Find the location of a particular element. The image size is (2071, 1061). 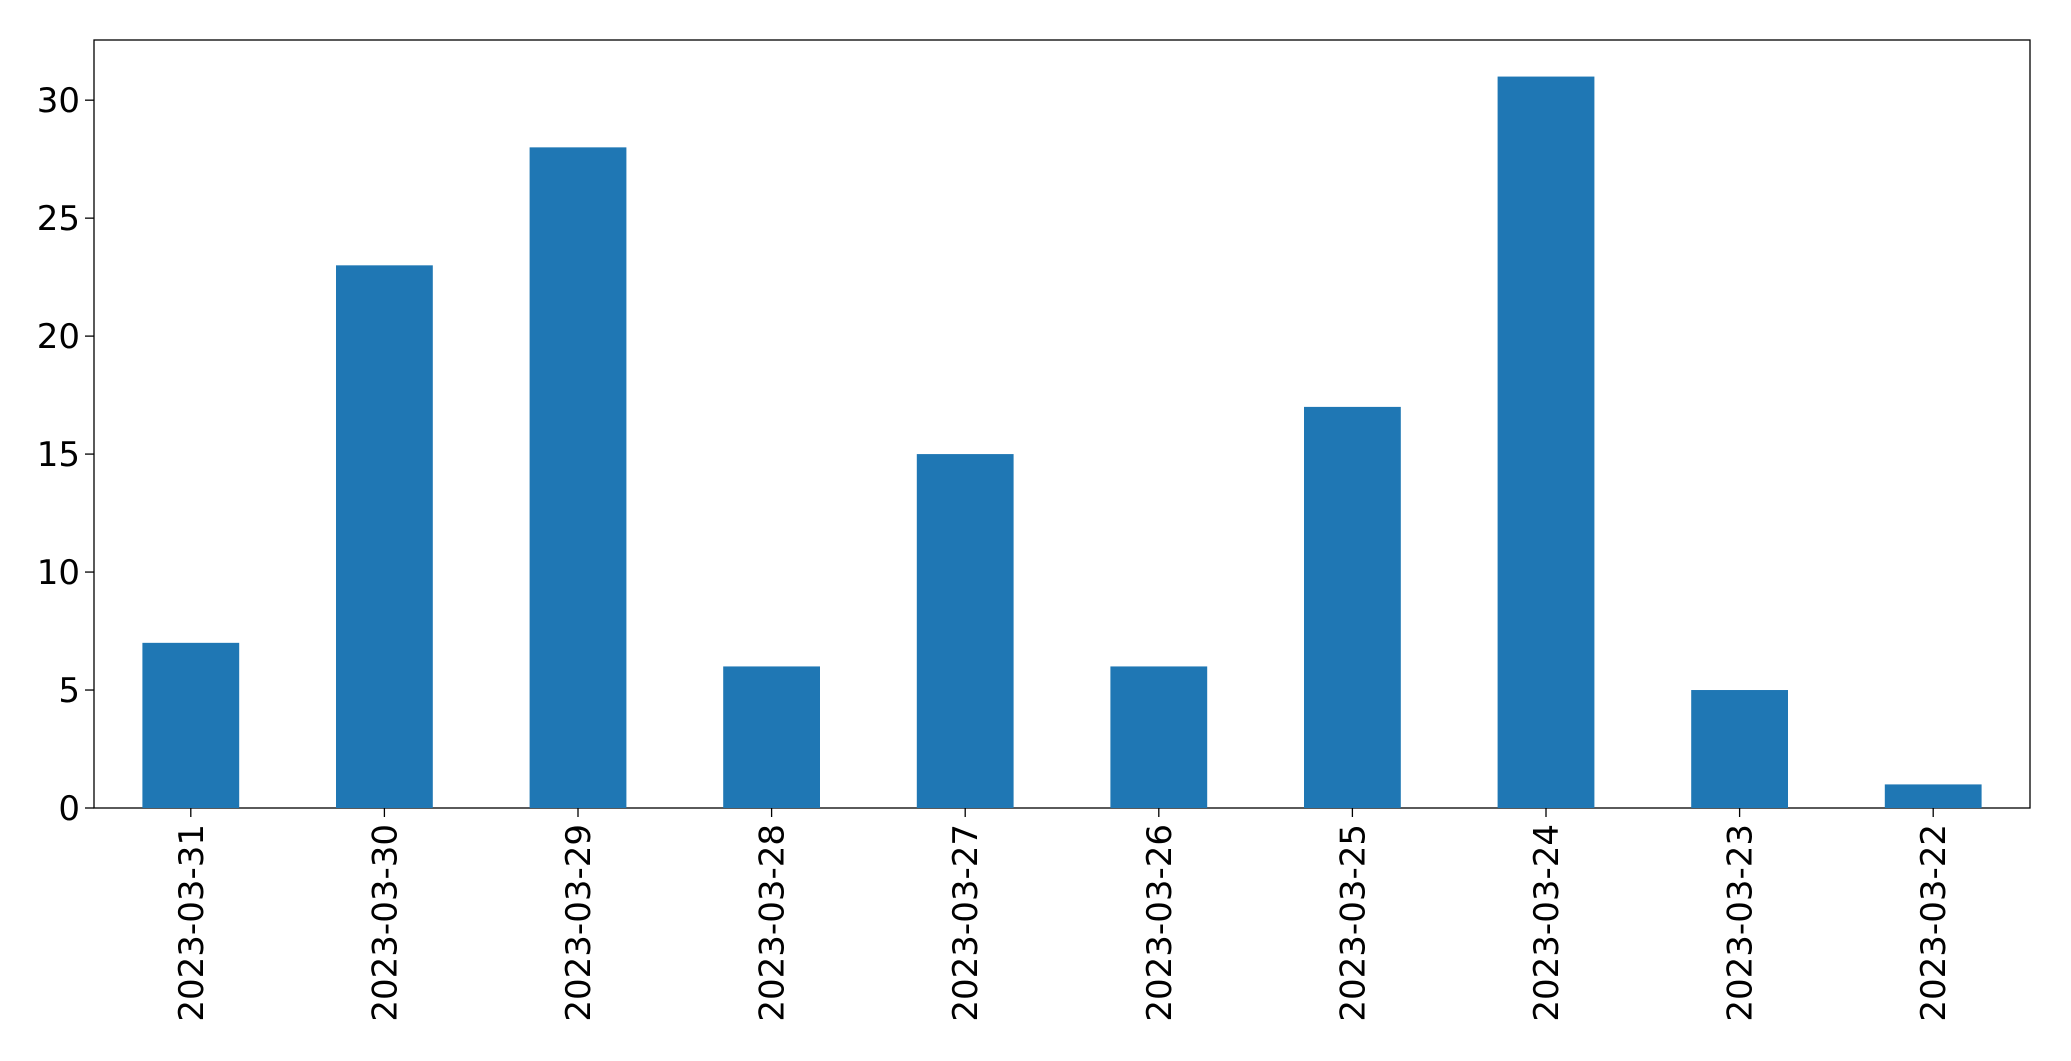

x-tick-label: 2023-03-31 is located at coordinates (192, 923).